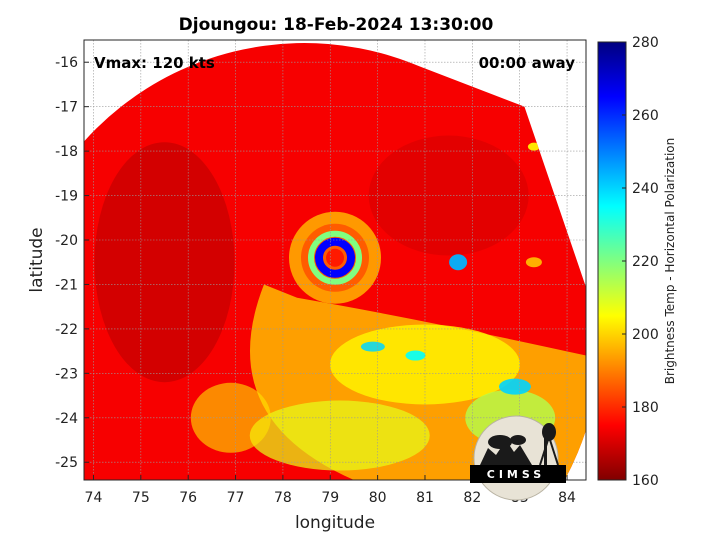  Describe the element at coordinates (336, 25) in the screenshot. I see `chart-title: Djoungou: 18-Feb-2024 13:30:00` at that location.